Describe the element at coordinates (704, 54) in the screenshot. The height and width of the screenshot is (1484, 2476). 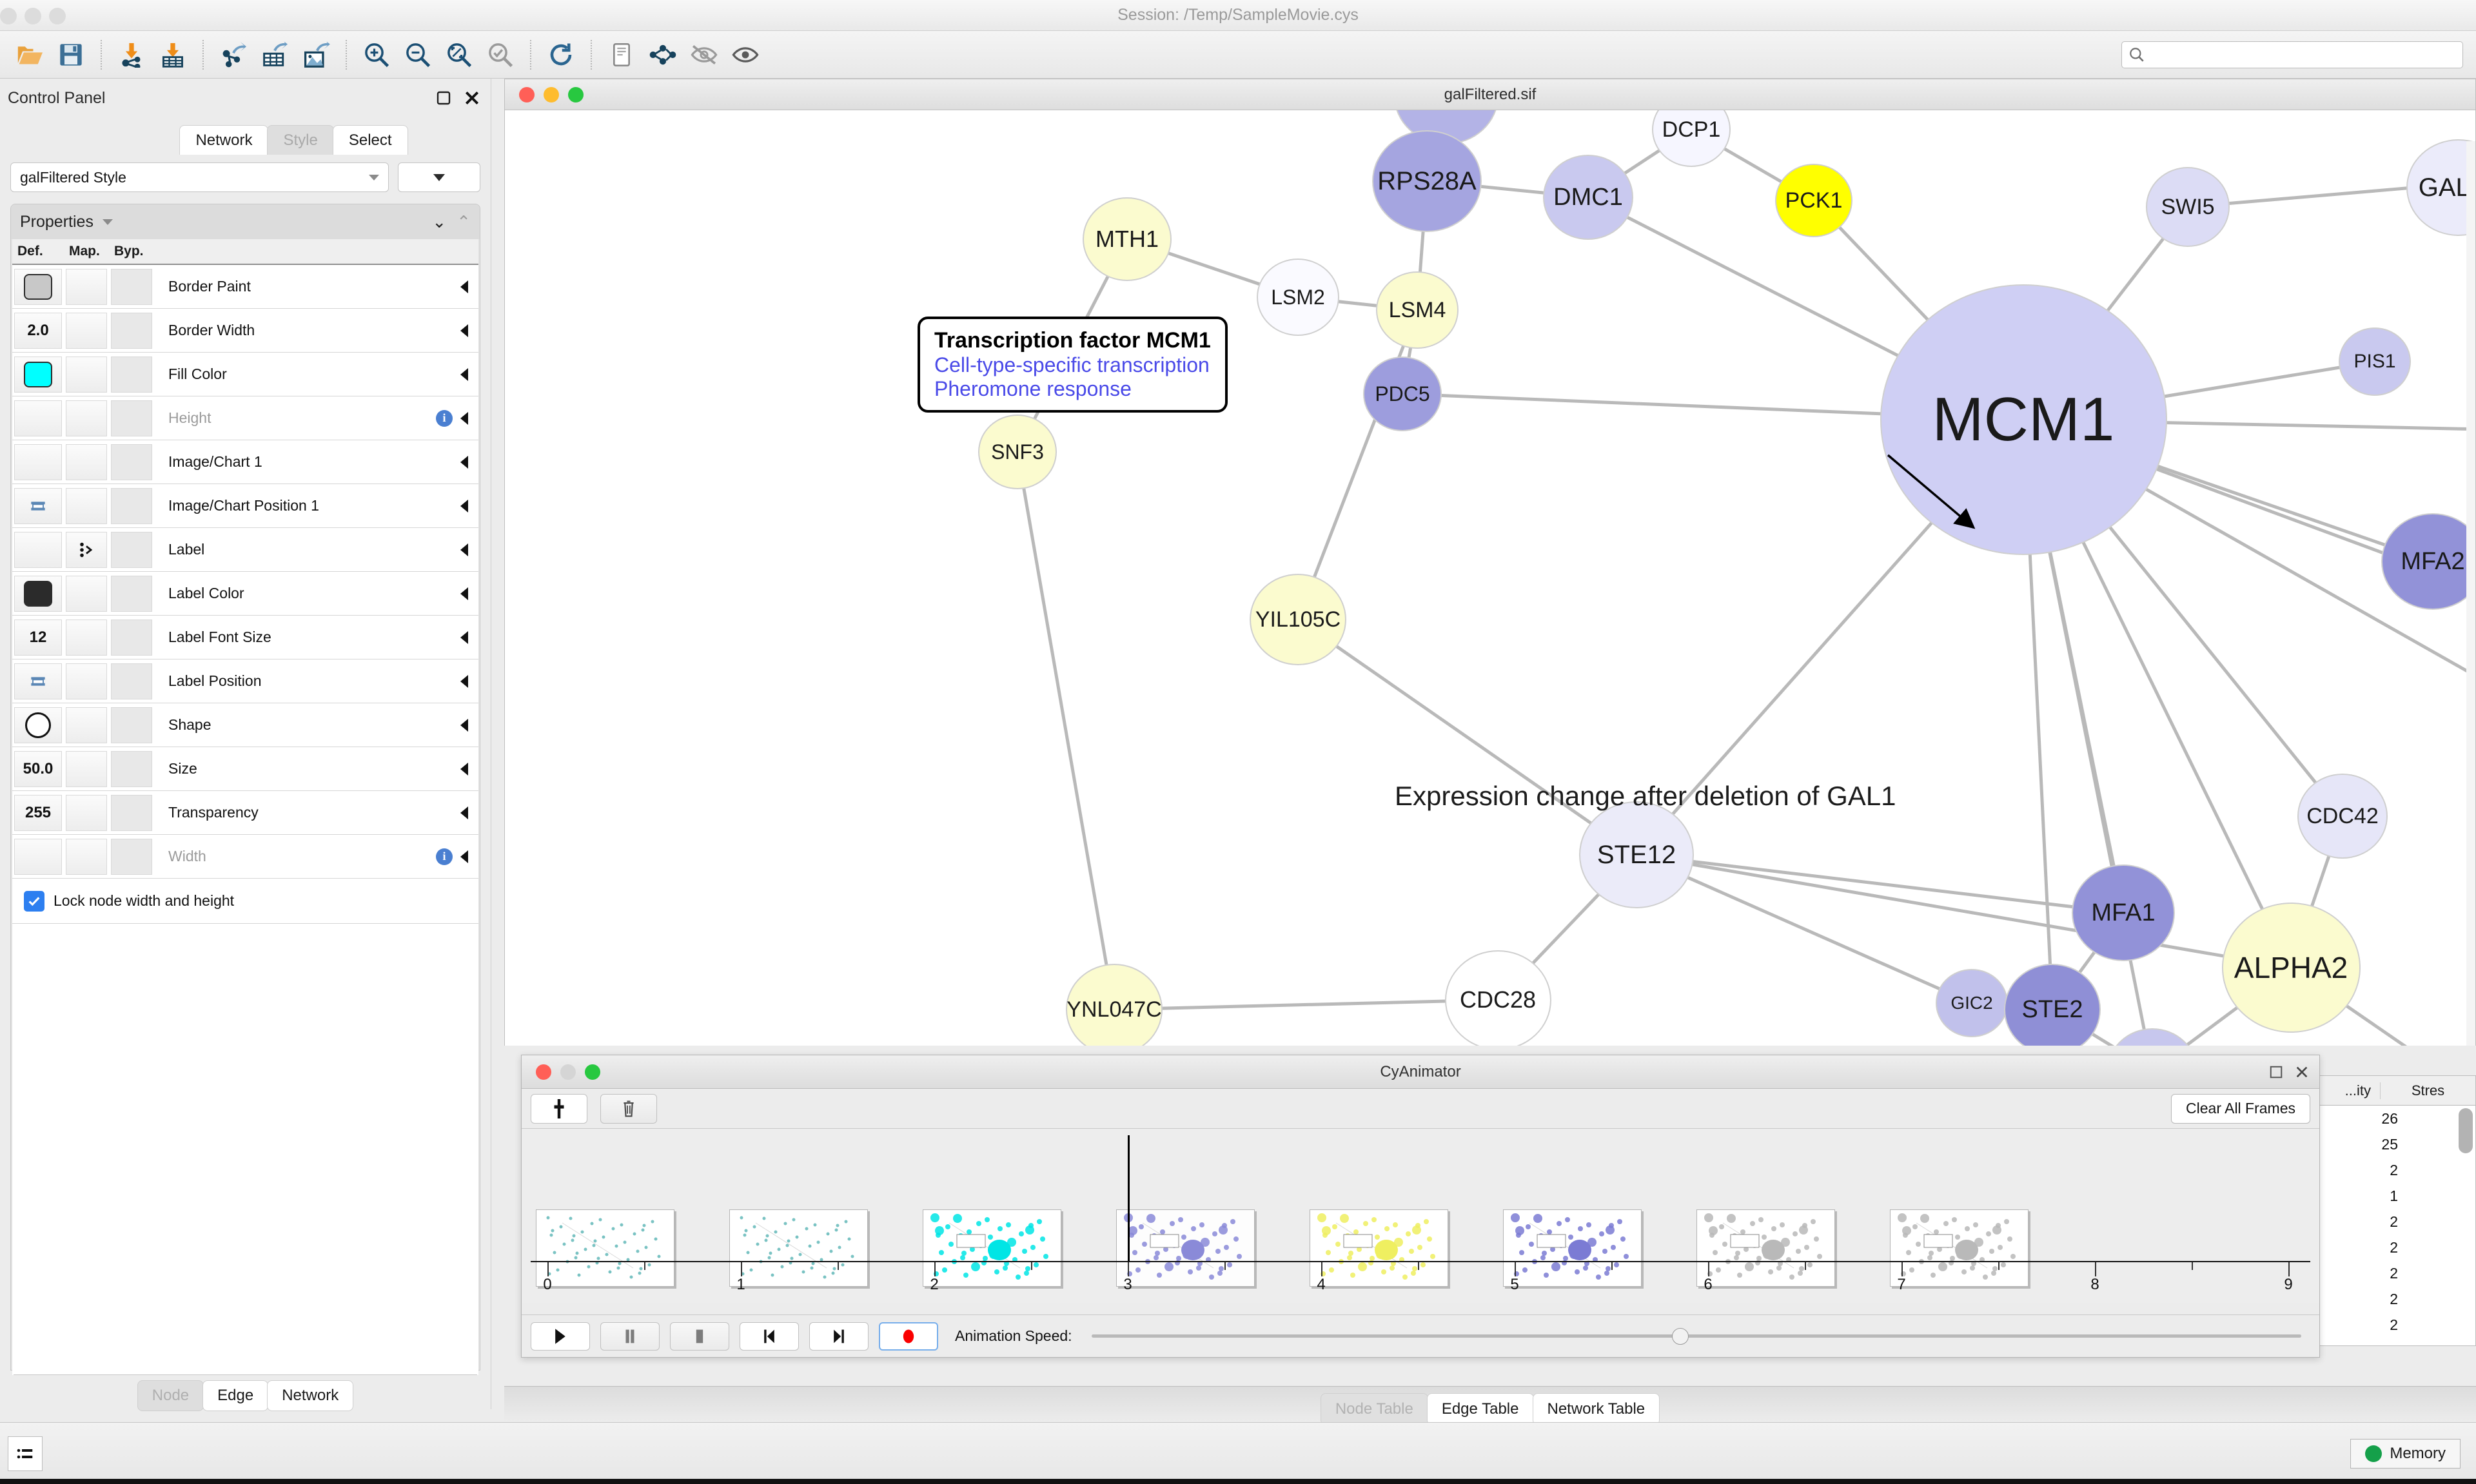
I see `hide-icon` at that location.